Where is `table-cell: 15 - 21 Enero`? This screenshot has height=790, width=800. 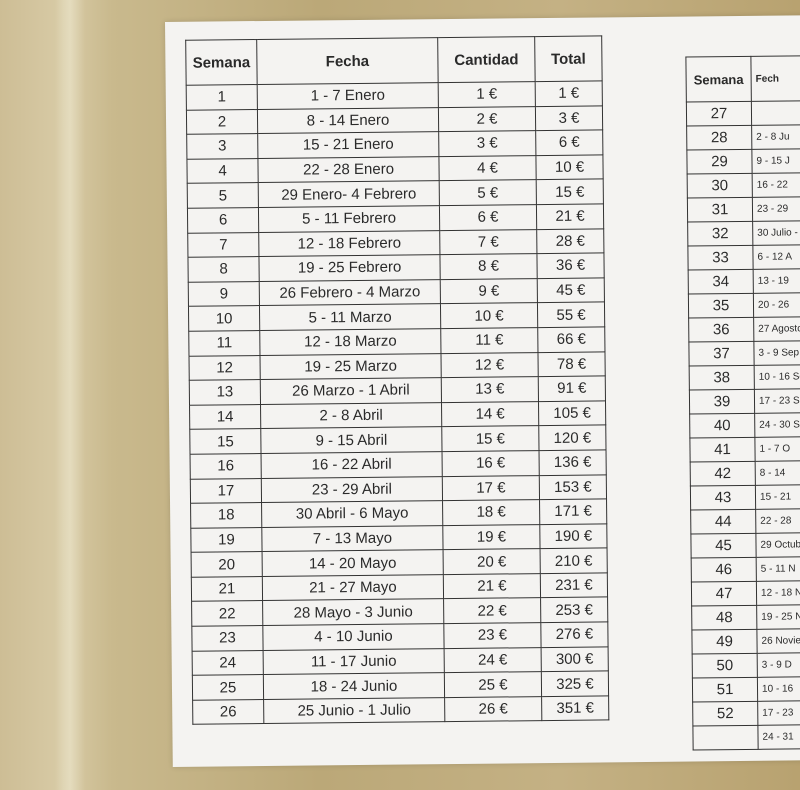
table-cell: 15 - 21 Enero is located at coordinates (348, 145).